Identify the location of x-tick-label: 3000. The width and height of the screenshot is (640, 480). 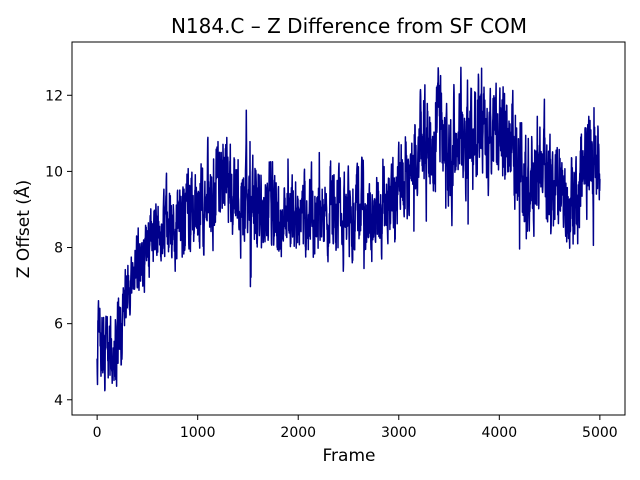
(399, 433).